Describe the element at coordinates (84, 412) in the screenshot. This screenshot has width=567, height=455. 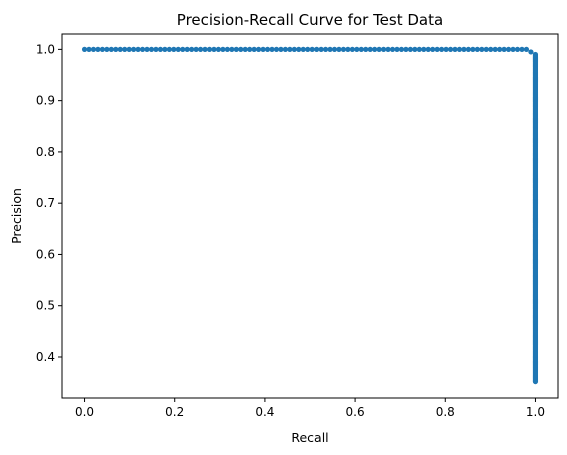
I see `x-tick-label: 0.0` at that location.